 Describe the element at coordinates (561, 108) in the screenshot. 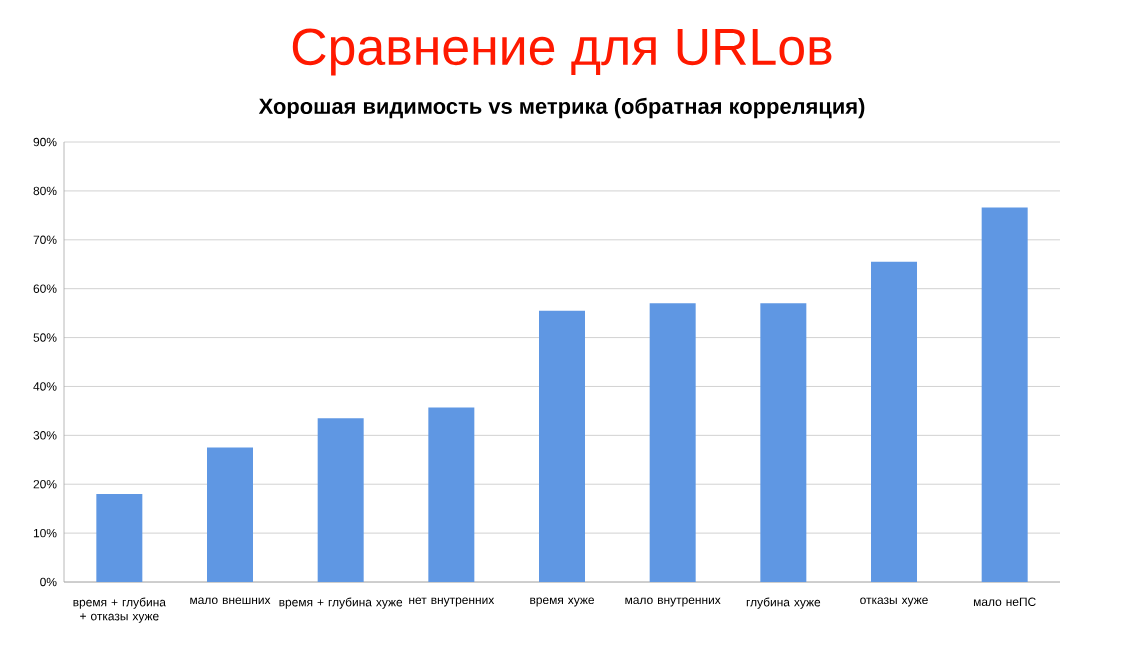

I see `chart-subtitle: Хорошая видимость vs метрика (обратная корреляция)` at that location.